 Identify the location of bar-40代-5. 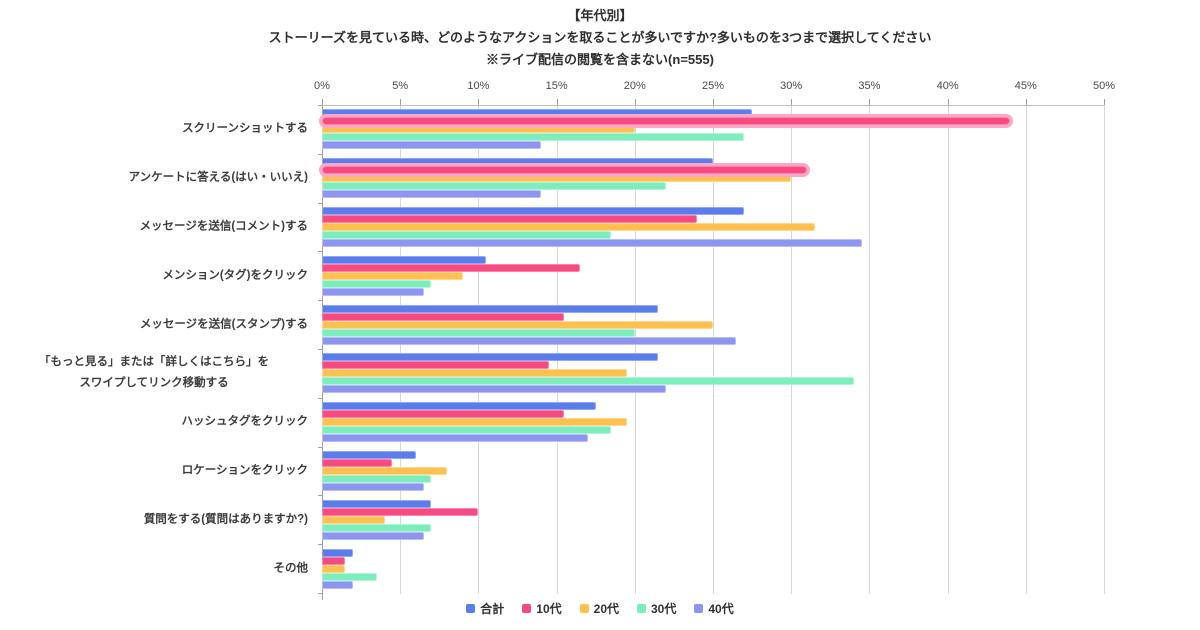
(494, 389).